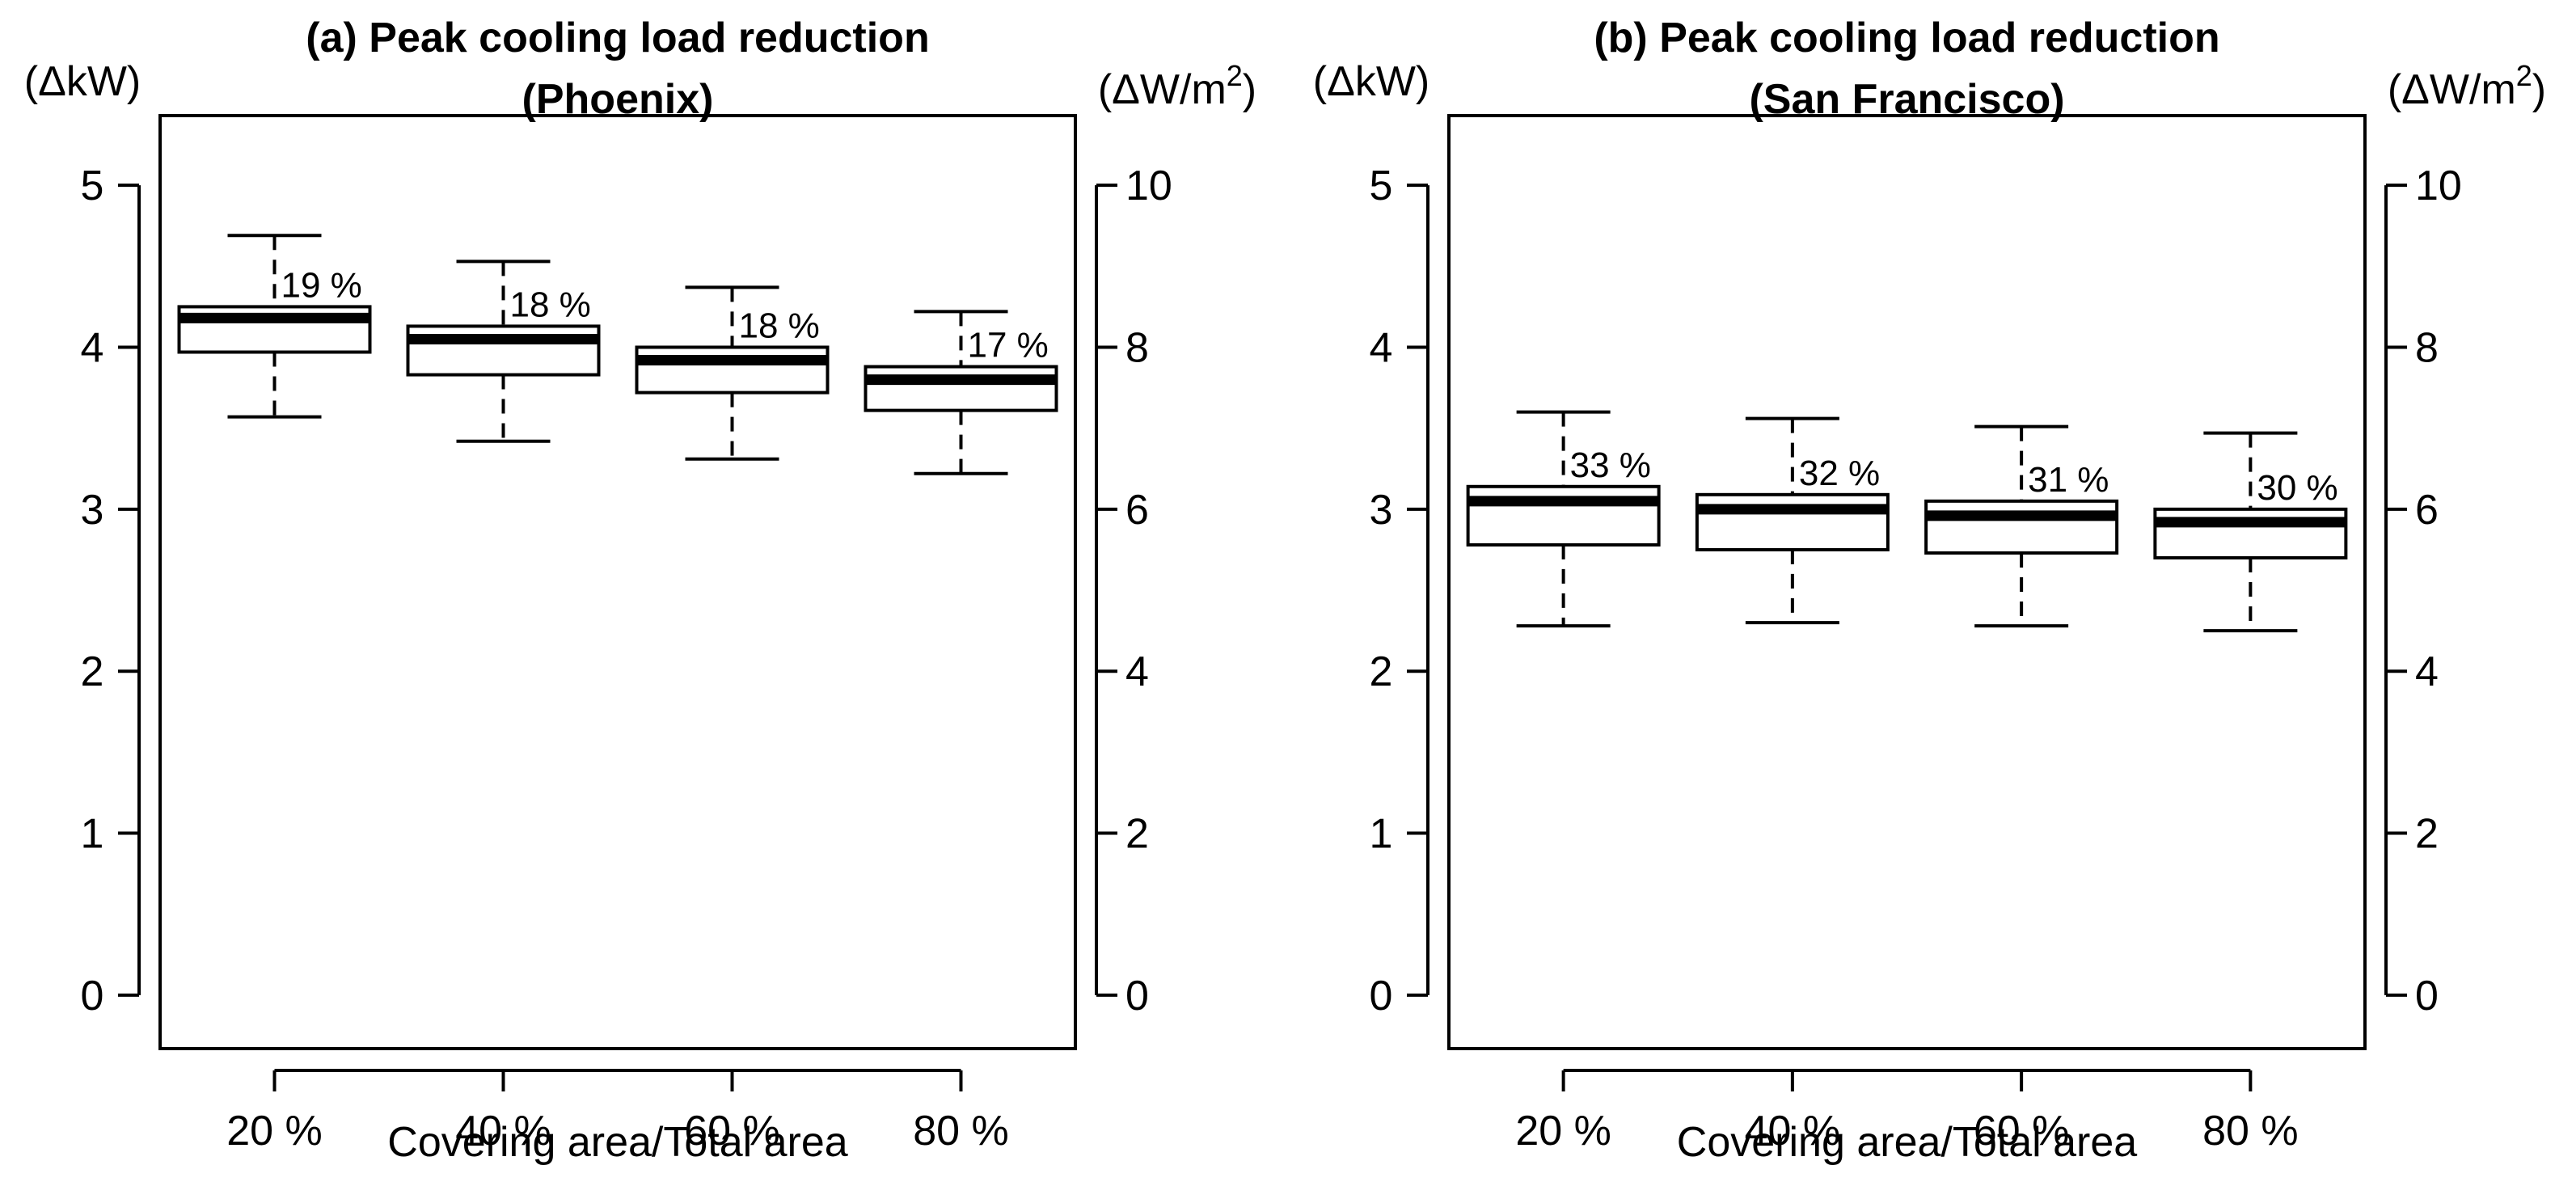 The width and height of the screenshot is (2576, 1182). I want to click on chart-title-line1: (a) Peak cooling load reduction, so click(617, 38).